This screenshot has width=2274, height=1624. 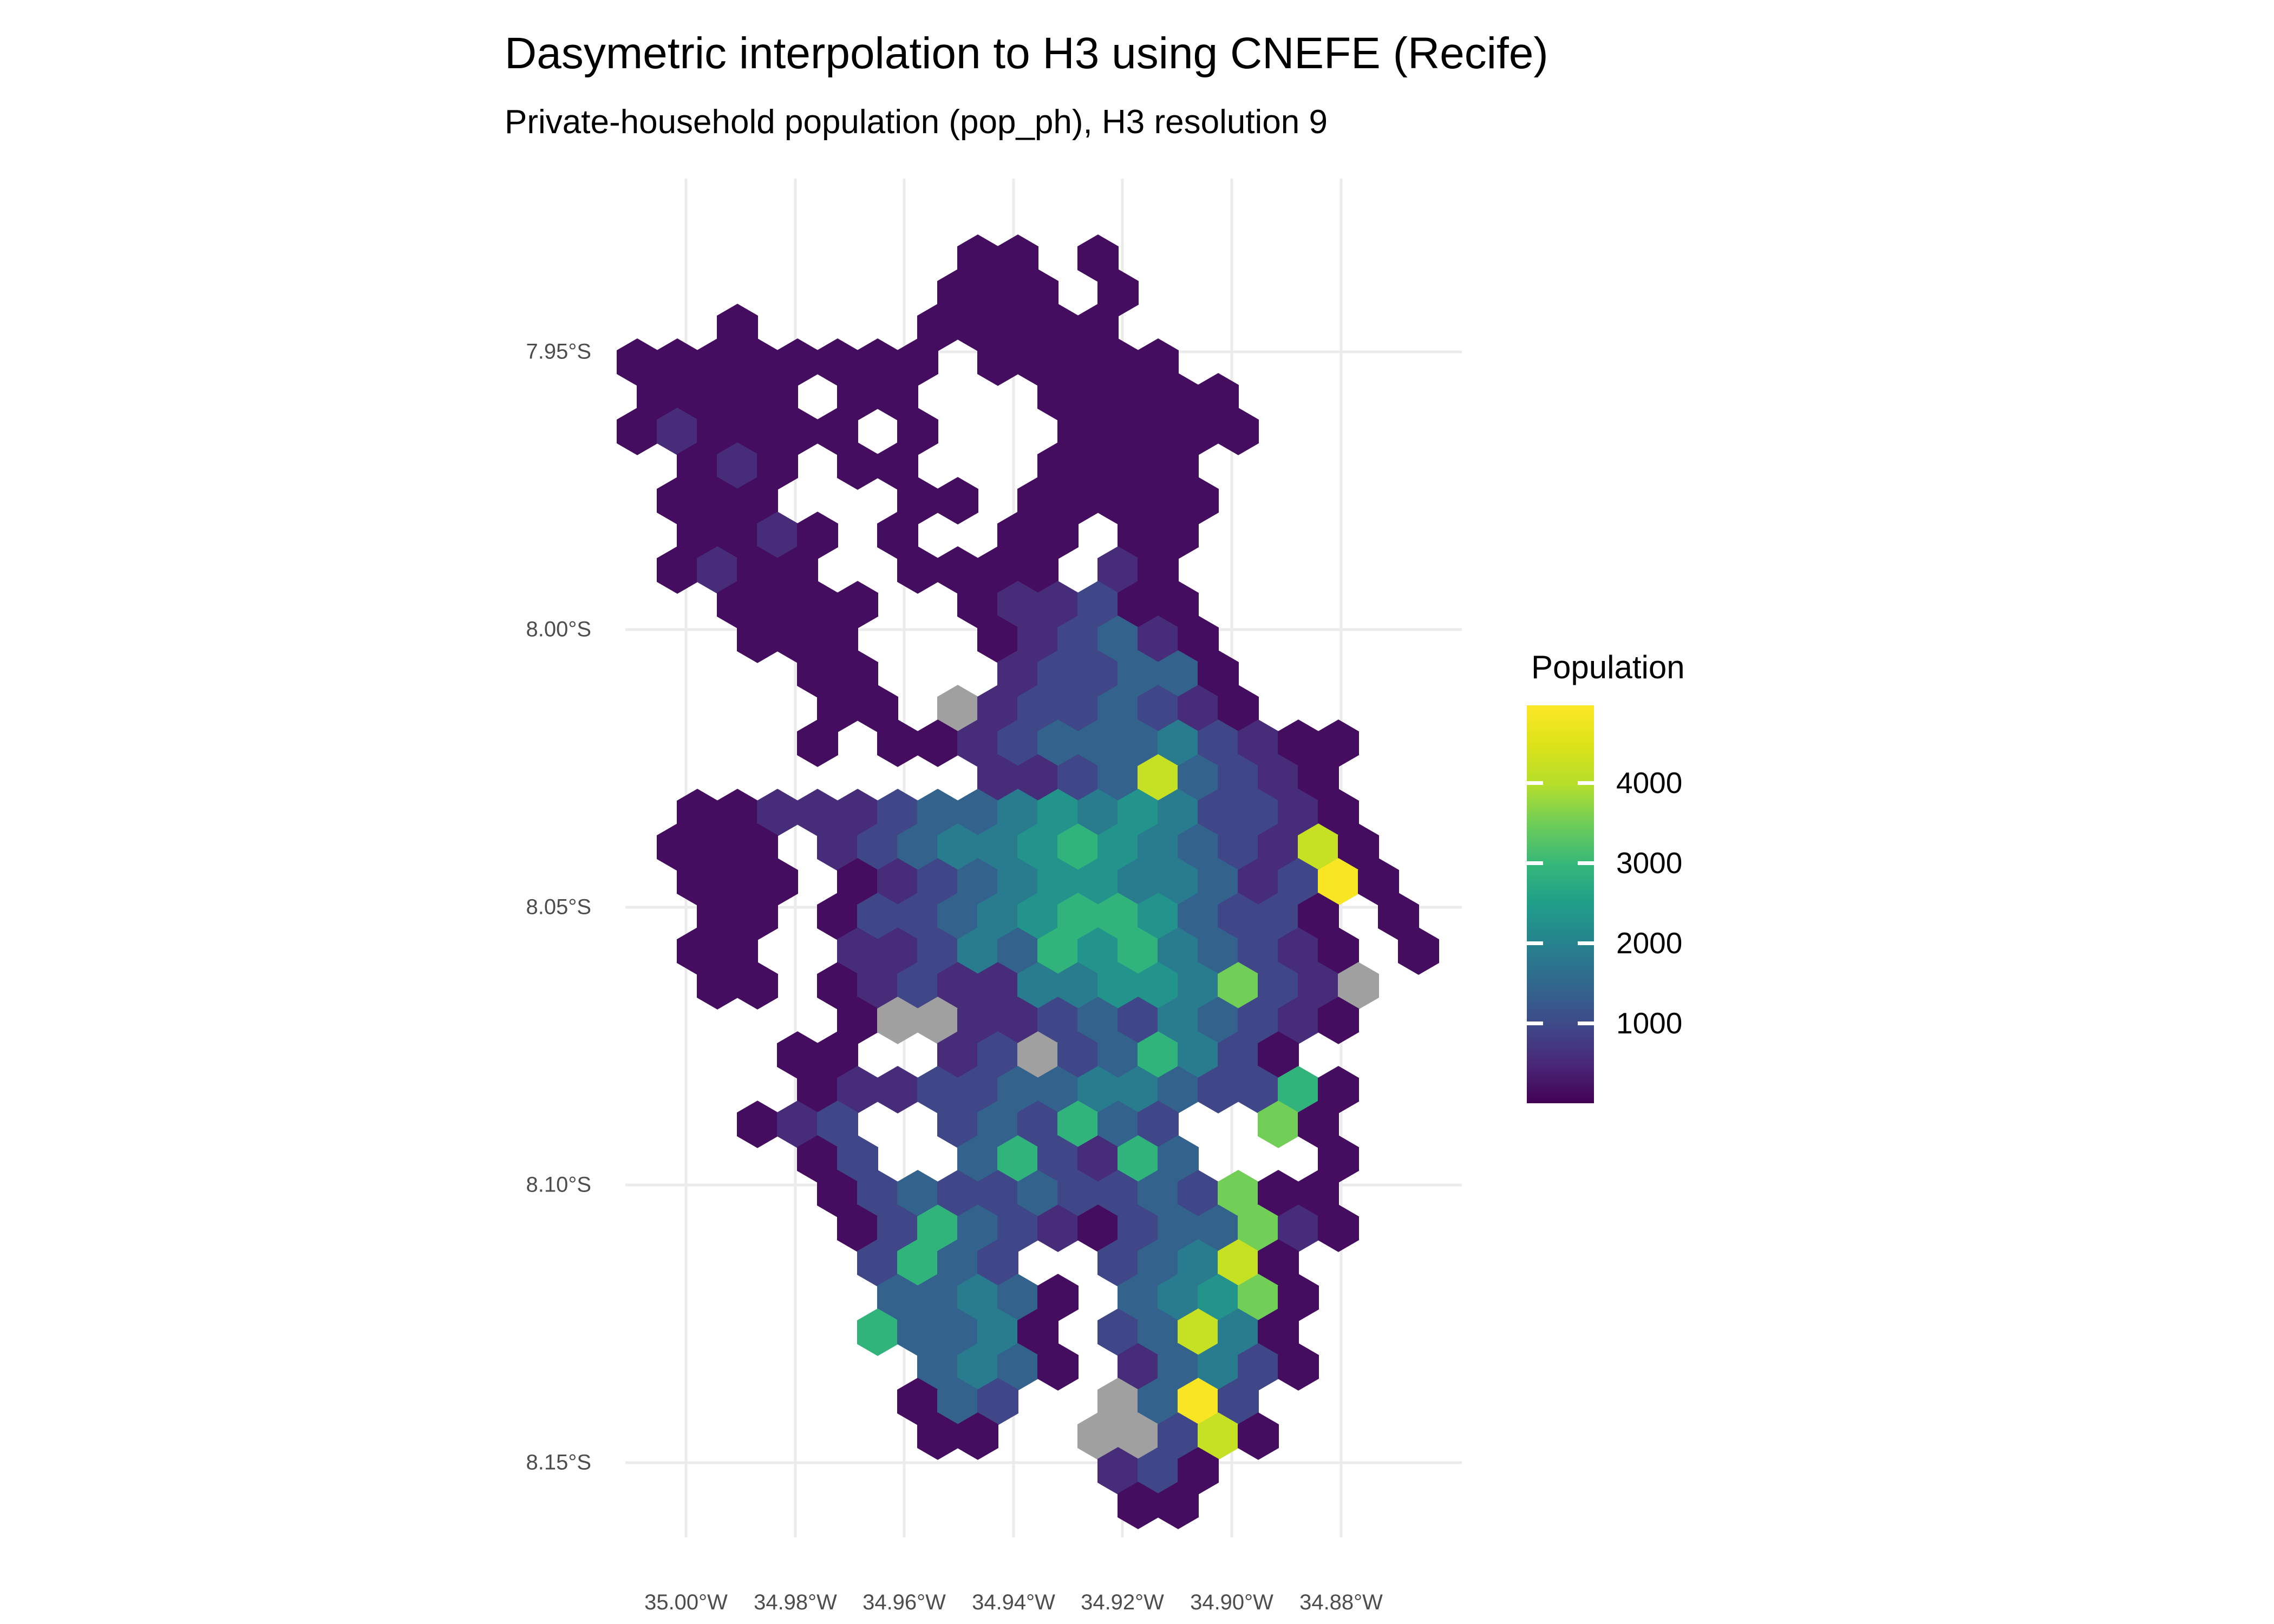 What do you see at coordinates (904, 1602) in the screenshot?
I see `x-tick-label: 34.96°W` at bounding box center [904, 1602].